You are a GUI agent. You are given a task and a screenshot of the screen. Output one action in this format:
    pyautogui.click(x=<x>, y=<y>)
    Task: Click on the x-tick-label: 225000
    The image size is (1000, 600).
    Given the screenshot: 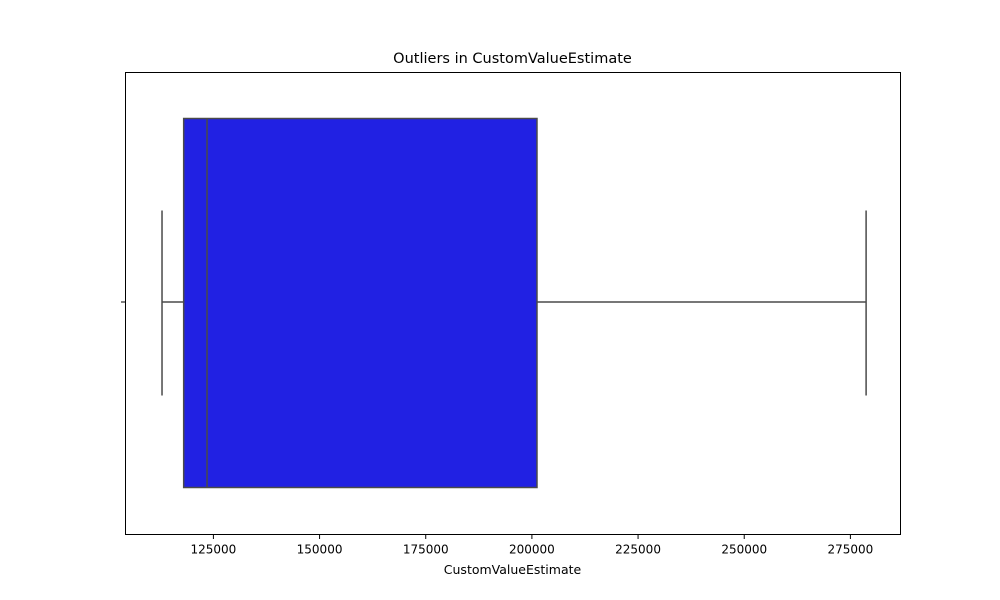 What is the action you would take?
    pyautogui.click(x=638, y=550)
    